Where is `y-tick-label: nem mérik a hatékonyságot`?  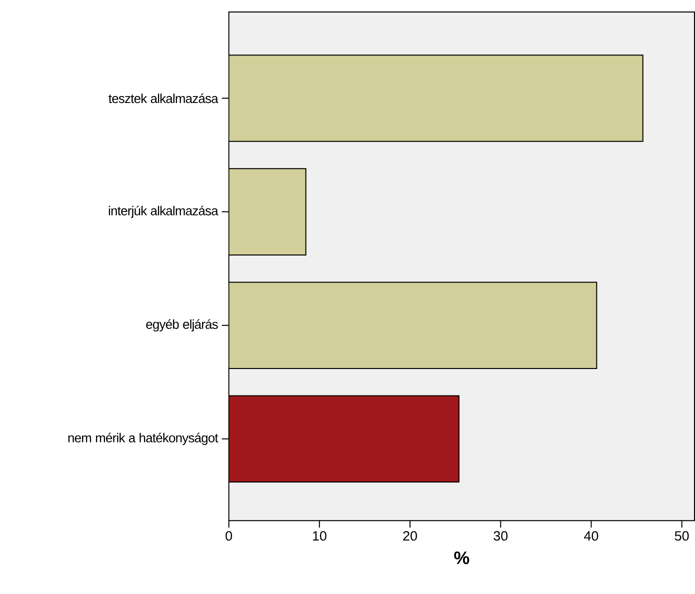 y-tick-label: nem mérik a hatékonyságot is located at coordinates (143, 439).